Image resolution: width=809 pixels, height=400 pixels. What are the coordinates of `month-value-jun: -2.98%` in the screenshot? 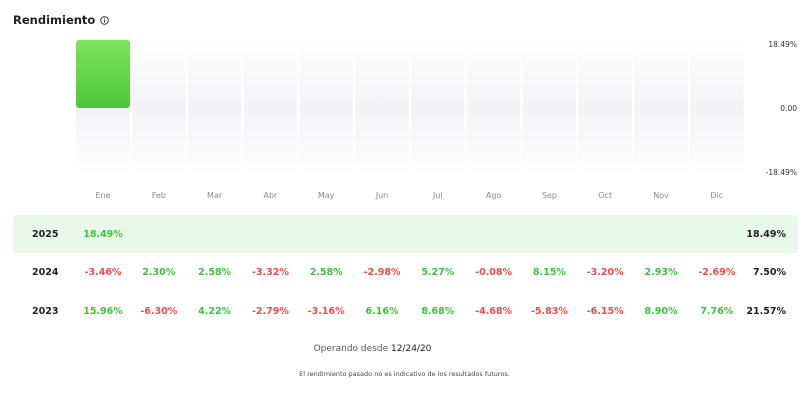 It's located at (382, 272).